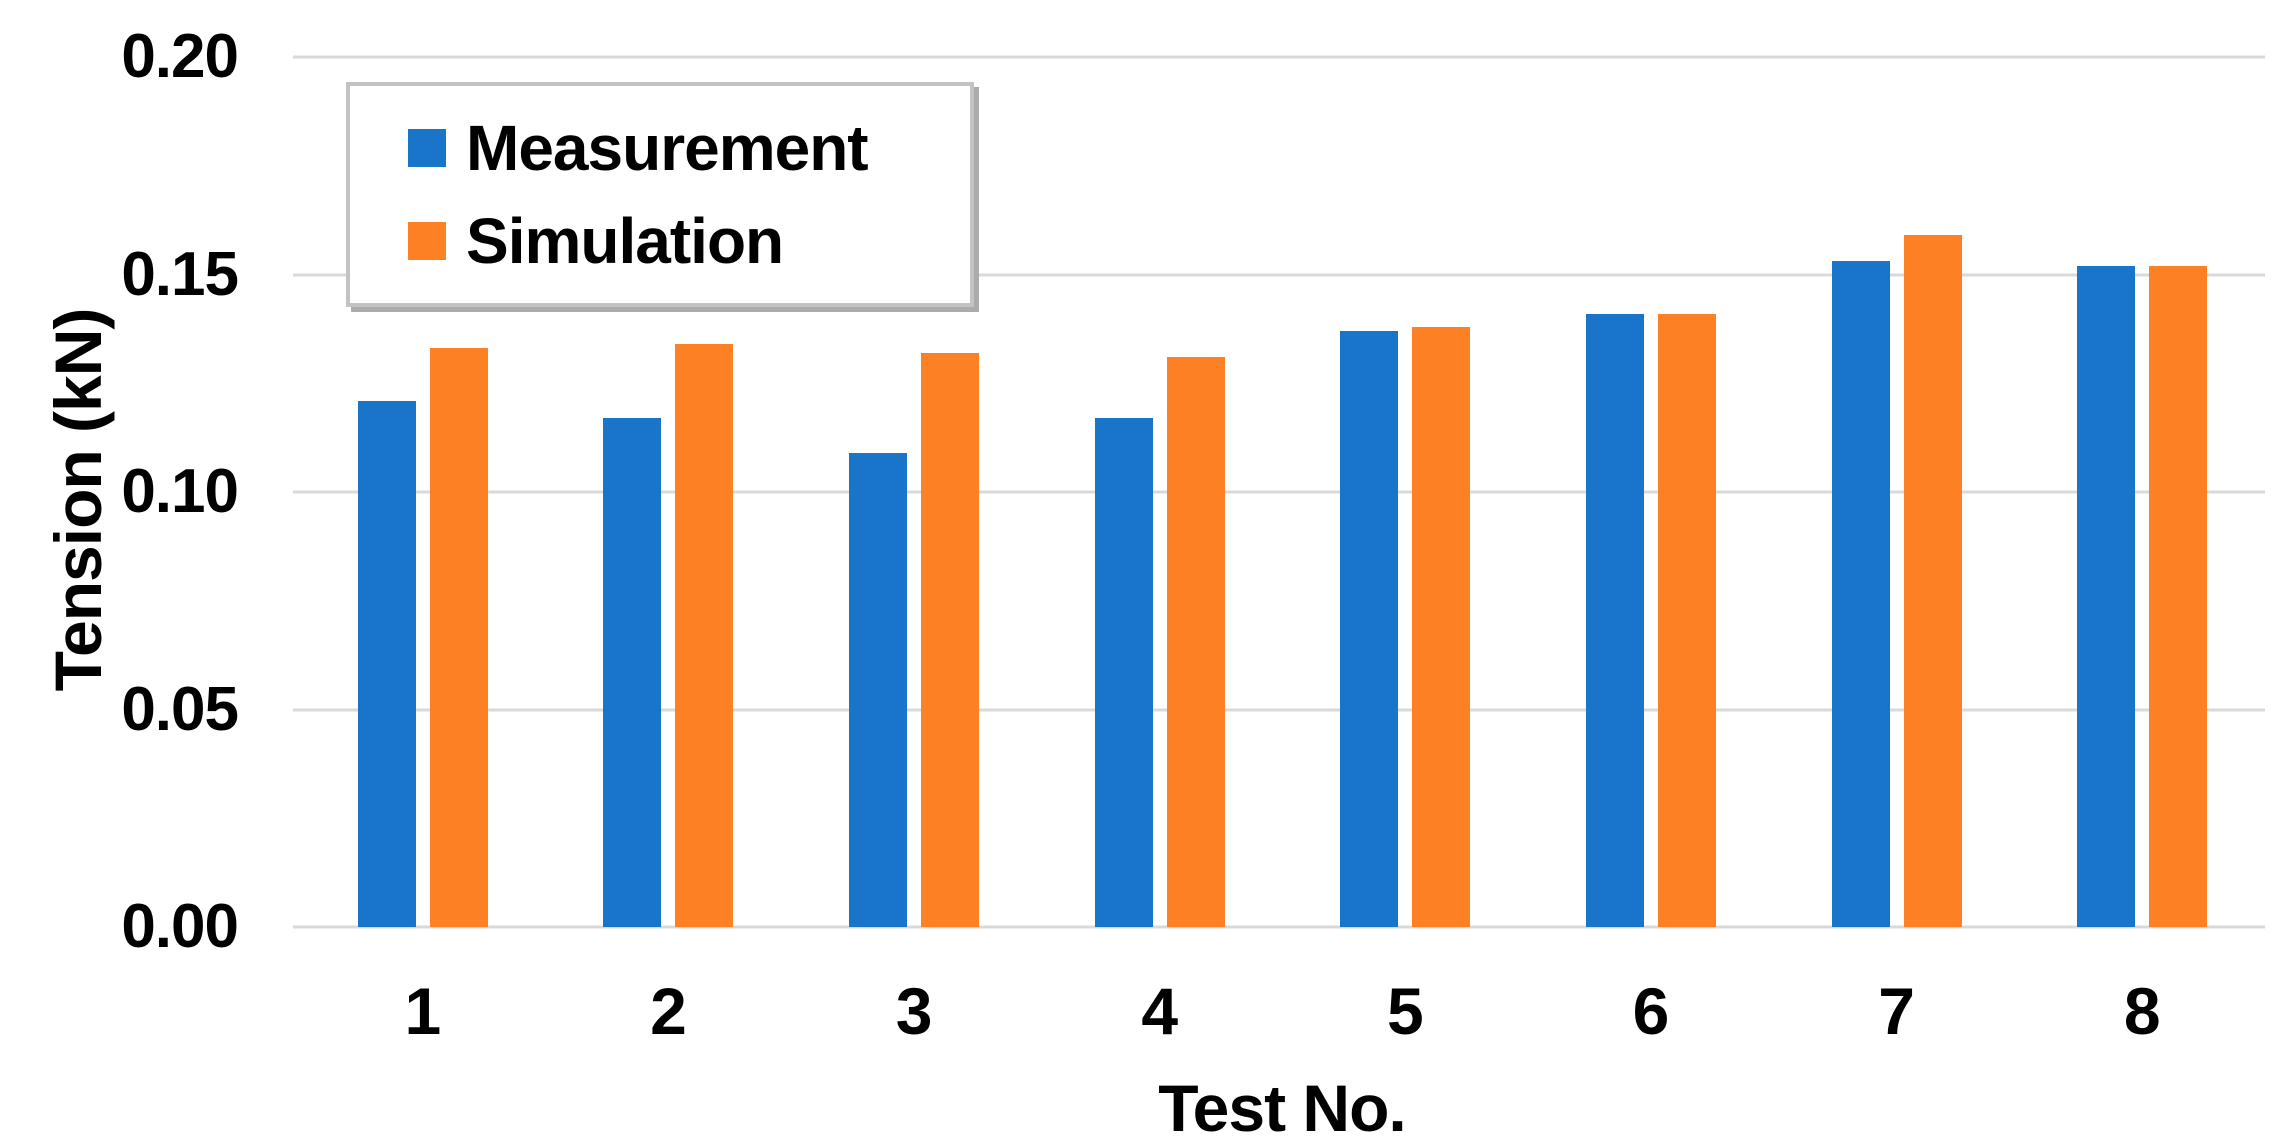  I want to click on bar-simulation-test6, so click(1686, 620).